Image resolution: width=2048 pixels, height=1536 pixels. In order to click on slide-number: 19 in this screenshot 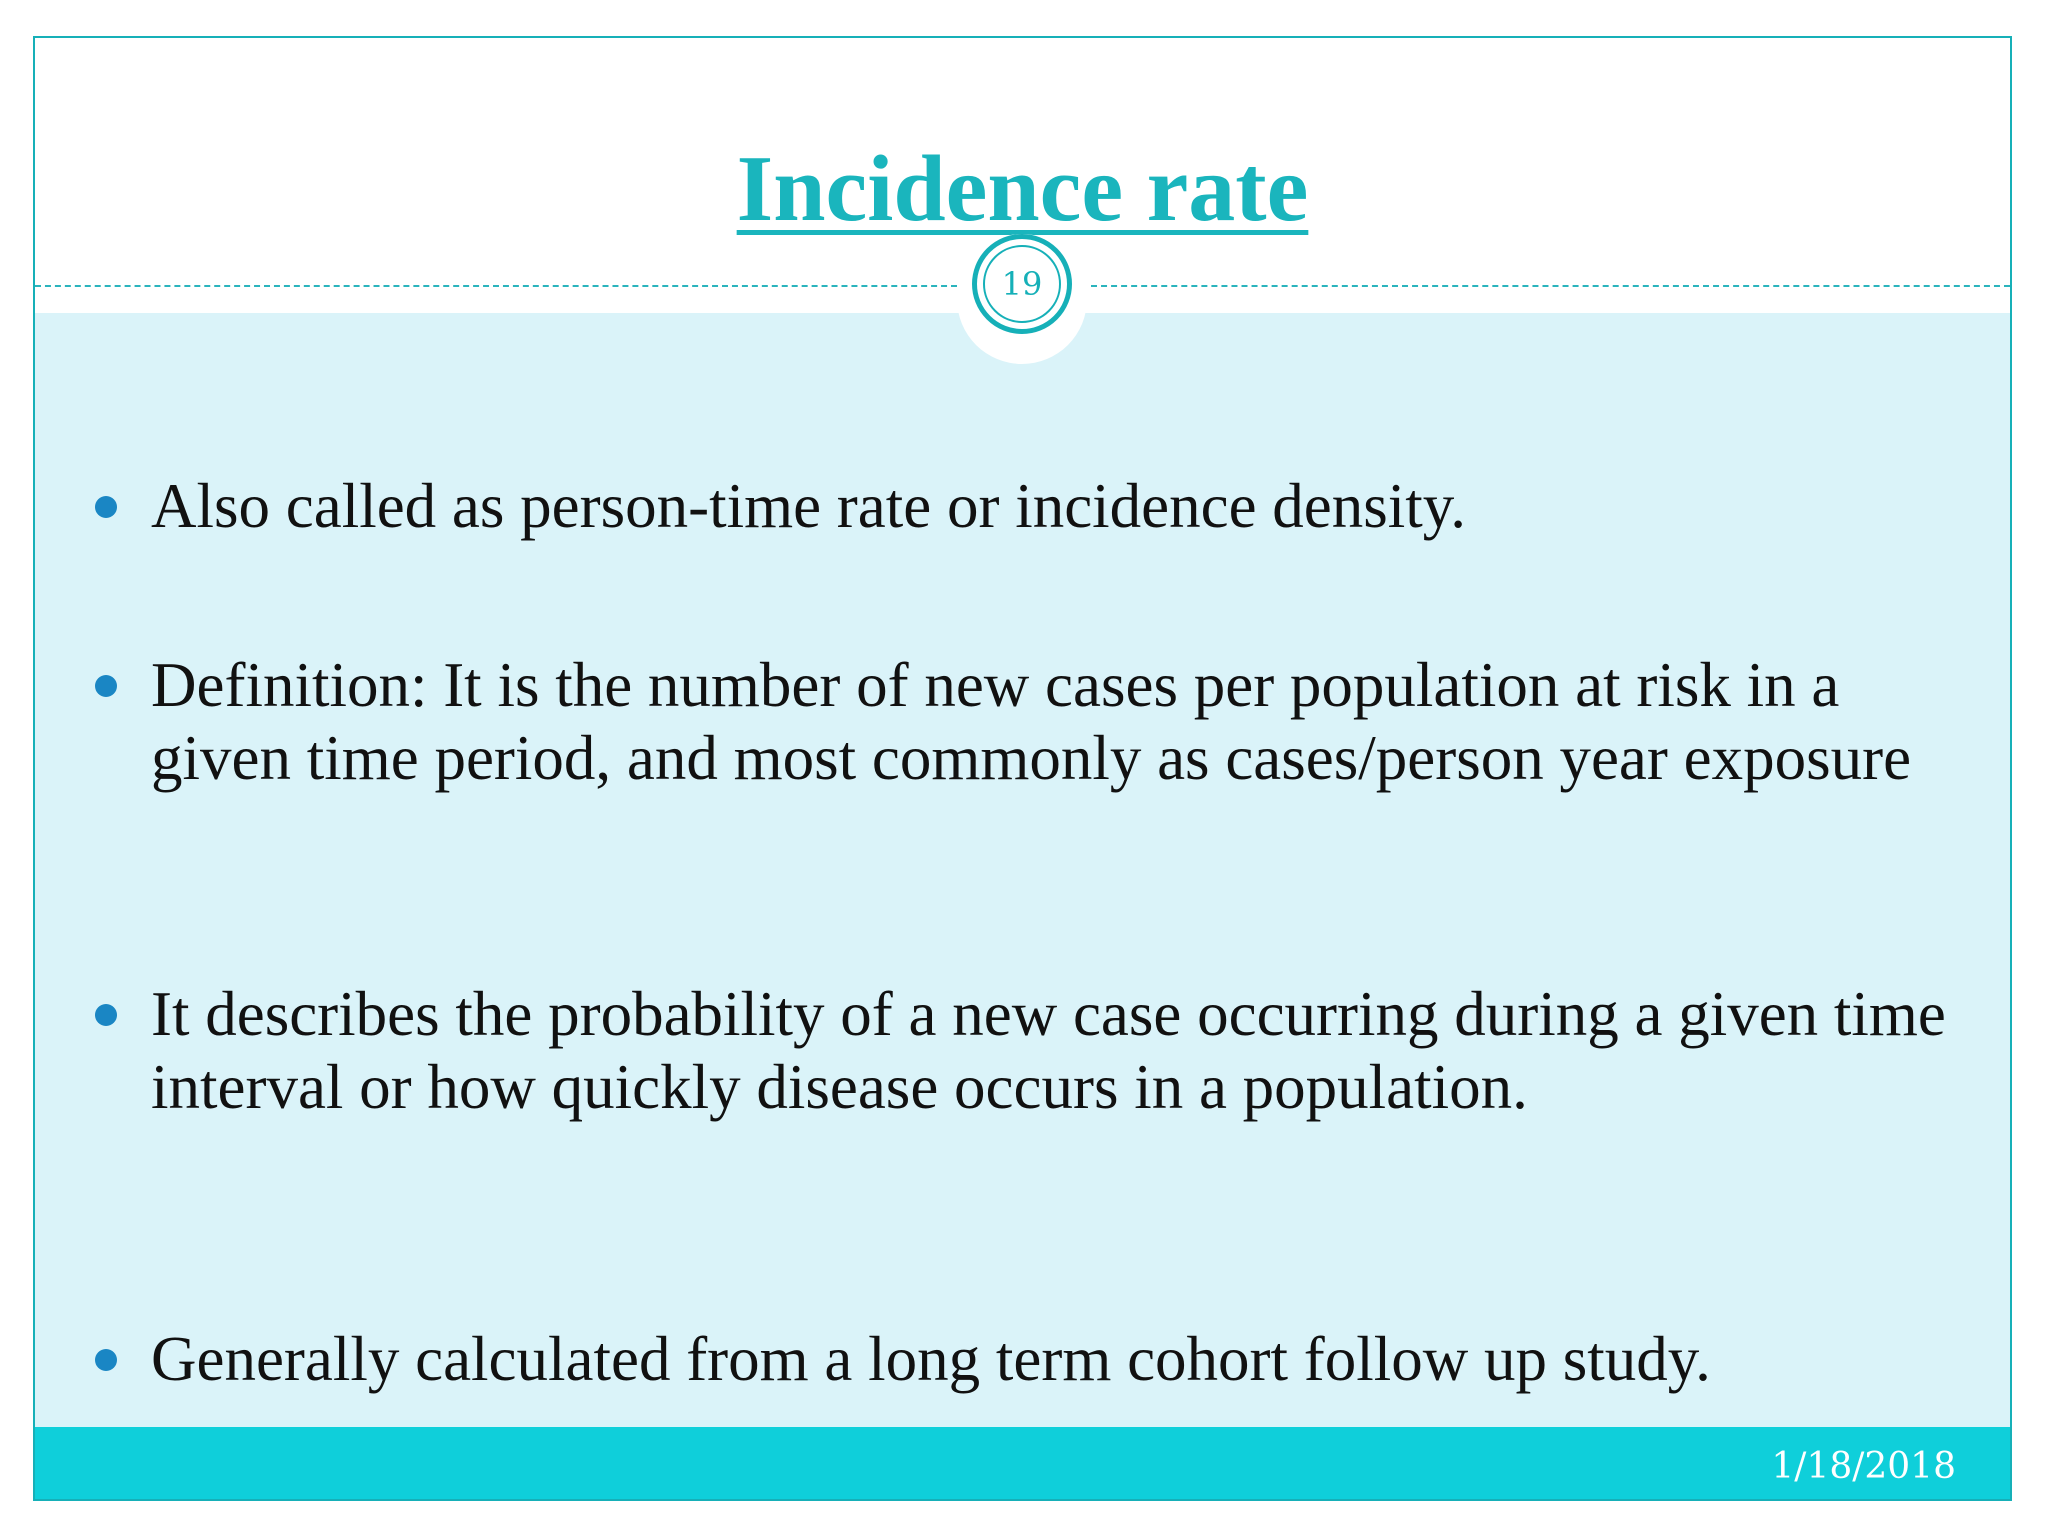, I will do `click(1022, 284)`.